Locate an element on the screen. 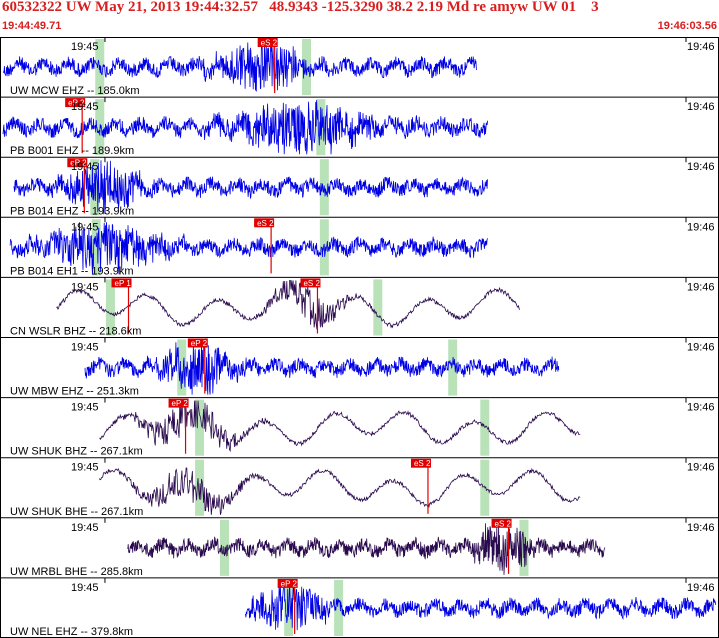 The image size is (719, 638). trace-panel: eP 2 19:45 19:46 UW MBW EHZ -- 251.3km is located at coordinates (359, 367).